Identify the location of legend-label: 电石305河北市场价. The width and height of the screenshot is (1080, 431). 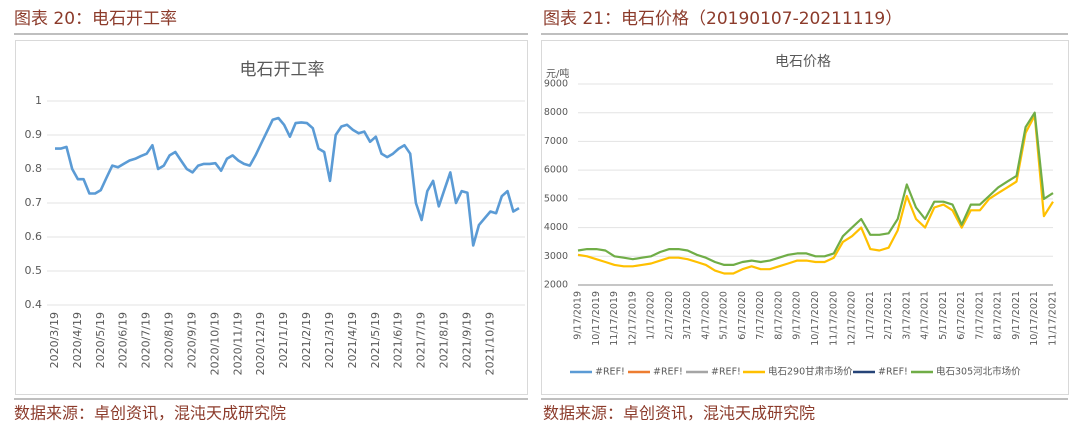
(978, 372).